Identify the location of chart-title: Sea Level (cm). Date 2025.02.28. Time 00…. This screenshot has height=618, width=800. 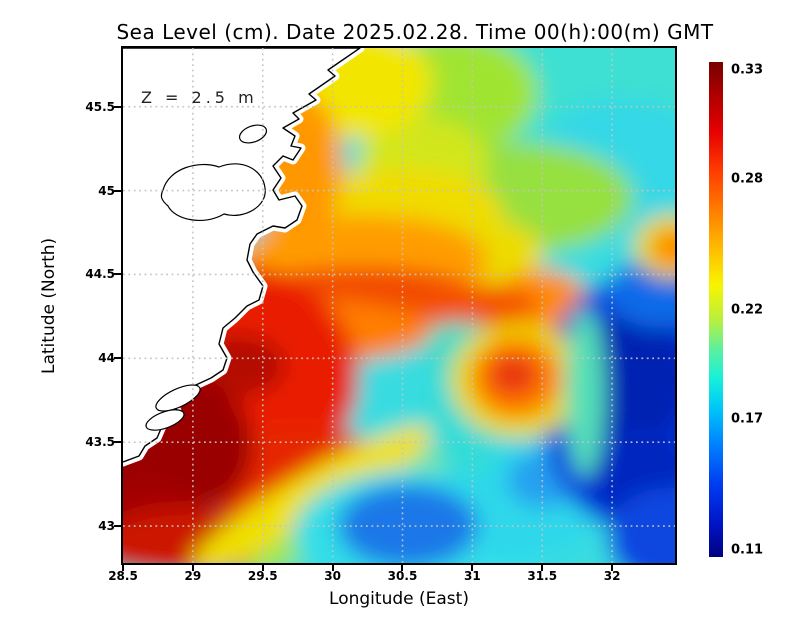
(415, 32).